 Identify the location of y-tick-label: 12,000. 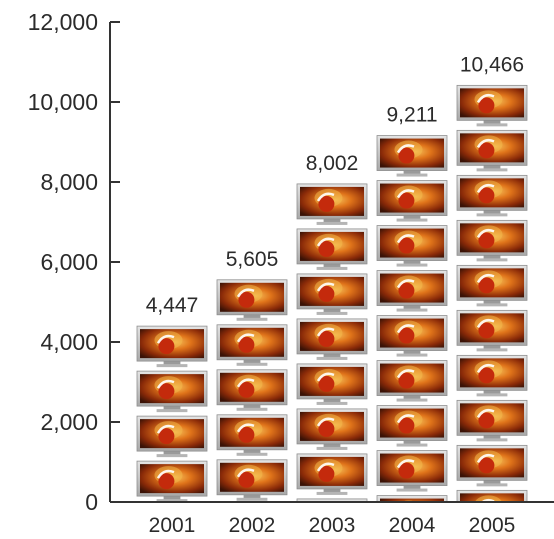
(63, 22).